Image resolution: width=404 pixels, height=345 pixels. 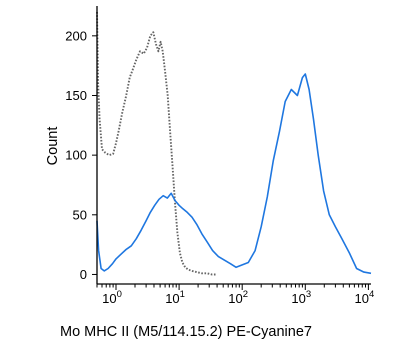 I want to click on x-tick-exponent: 3, so click(x=308, y=294).